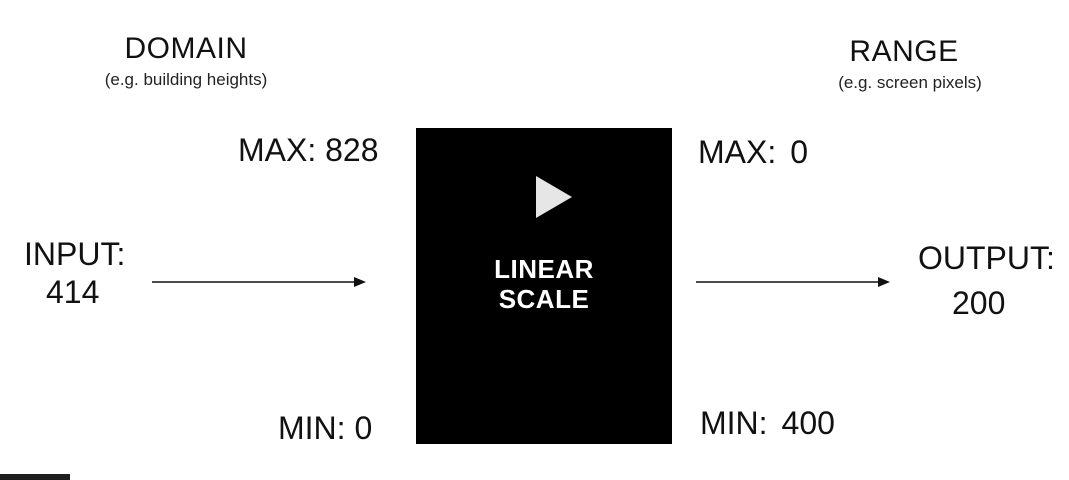 The width and height of the screenshot is (1069, 480). I want to click on domain-subtitle: (e.g. building heights), so click(186, 79).